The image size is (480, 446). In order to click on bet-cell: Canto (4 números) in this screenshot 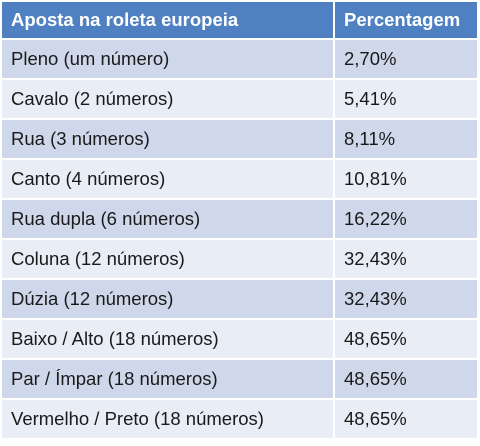, I will do `click(168, 179)`.